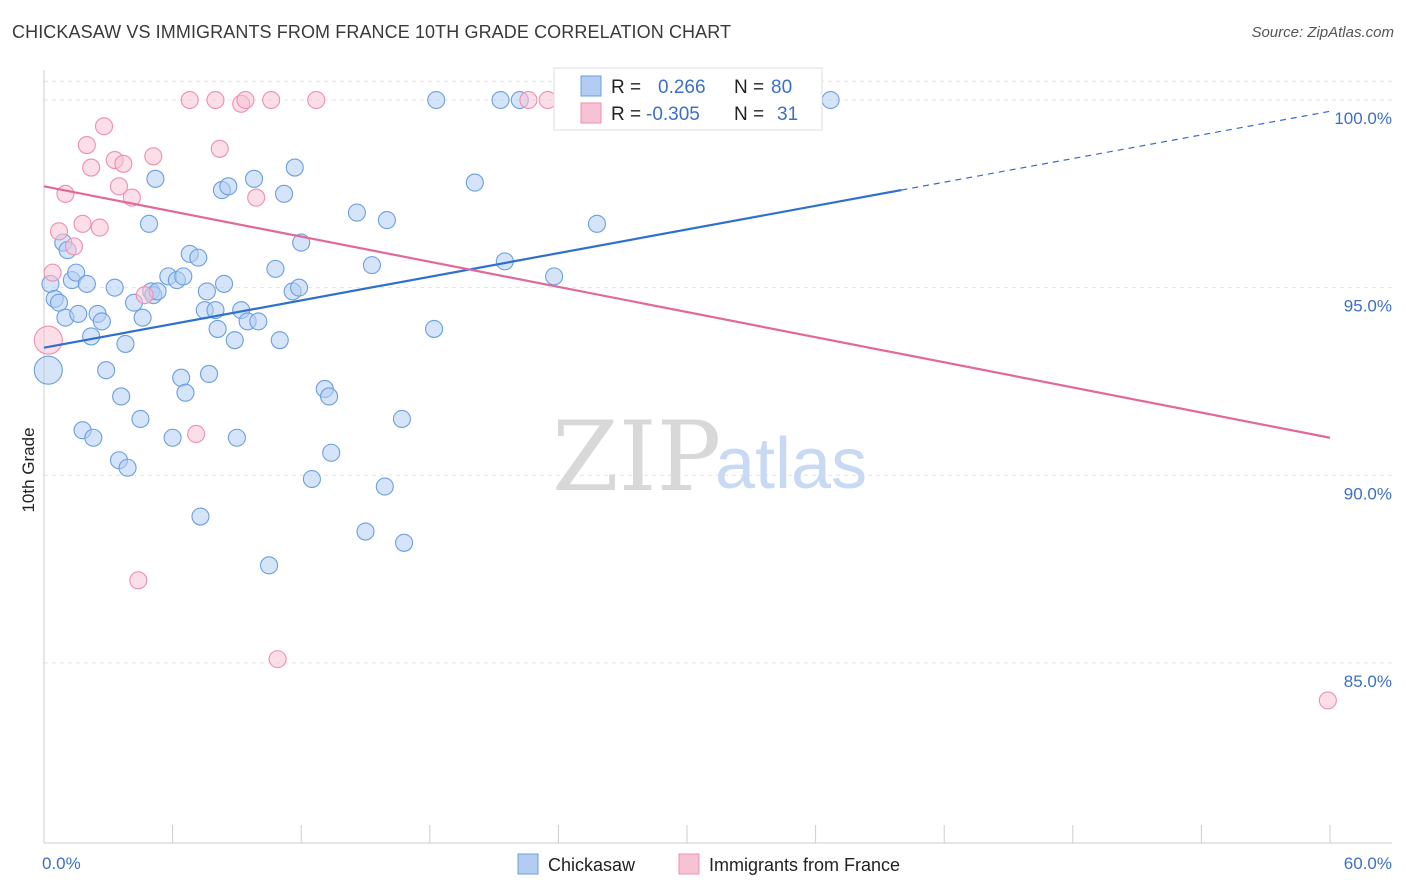 Image resolution: width=1406 pixels, height=892 pixels. I want to click on y-tick-label-0: 85.0%, so click(1368, 681).